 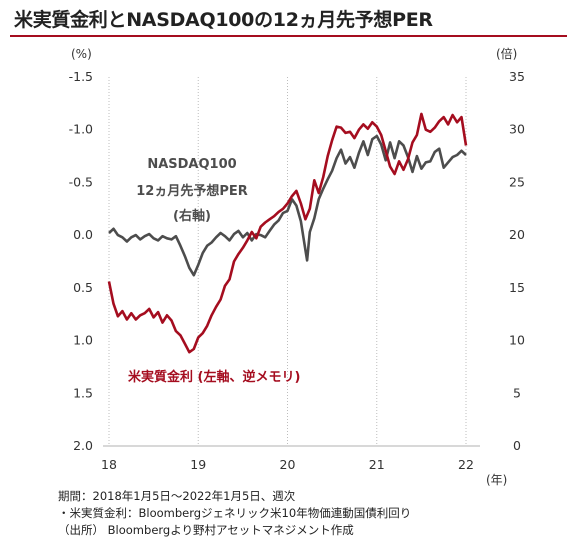 What do you see at coordinates (109, 464) in the screenshot?
I see `x-tick-label: 18` at bounding box center [109, 464].